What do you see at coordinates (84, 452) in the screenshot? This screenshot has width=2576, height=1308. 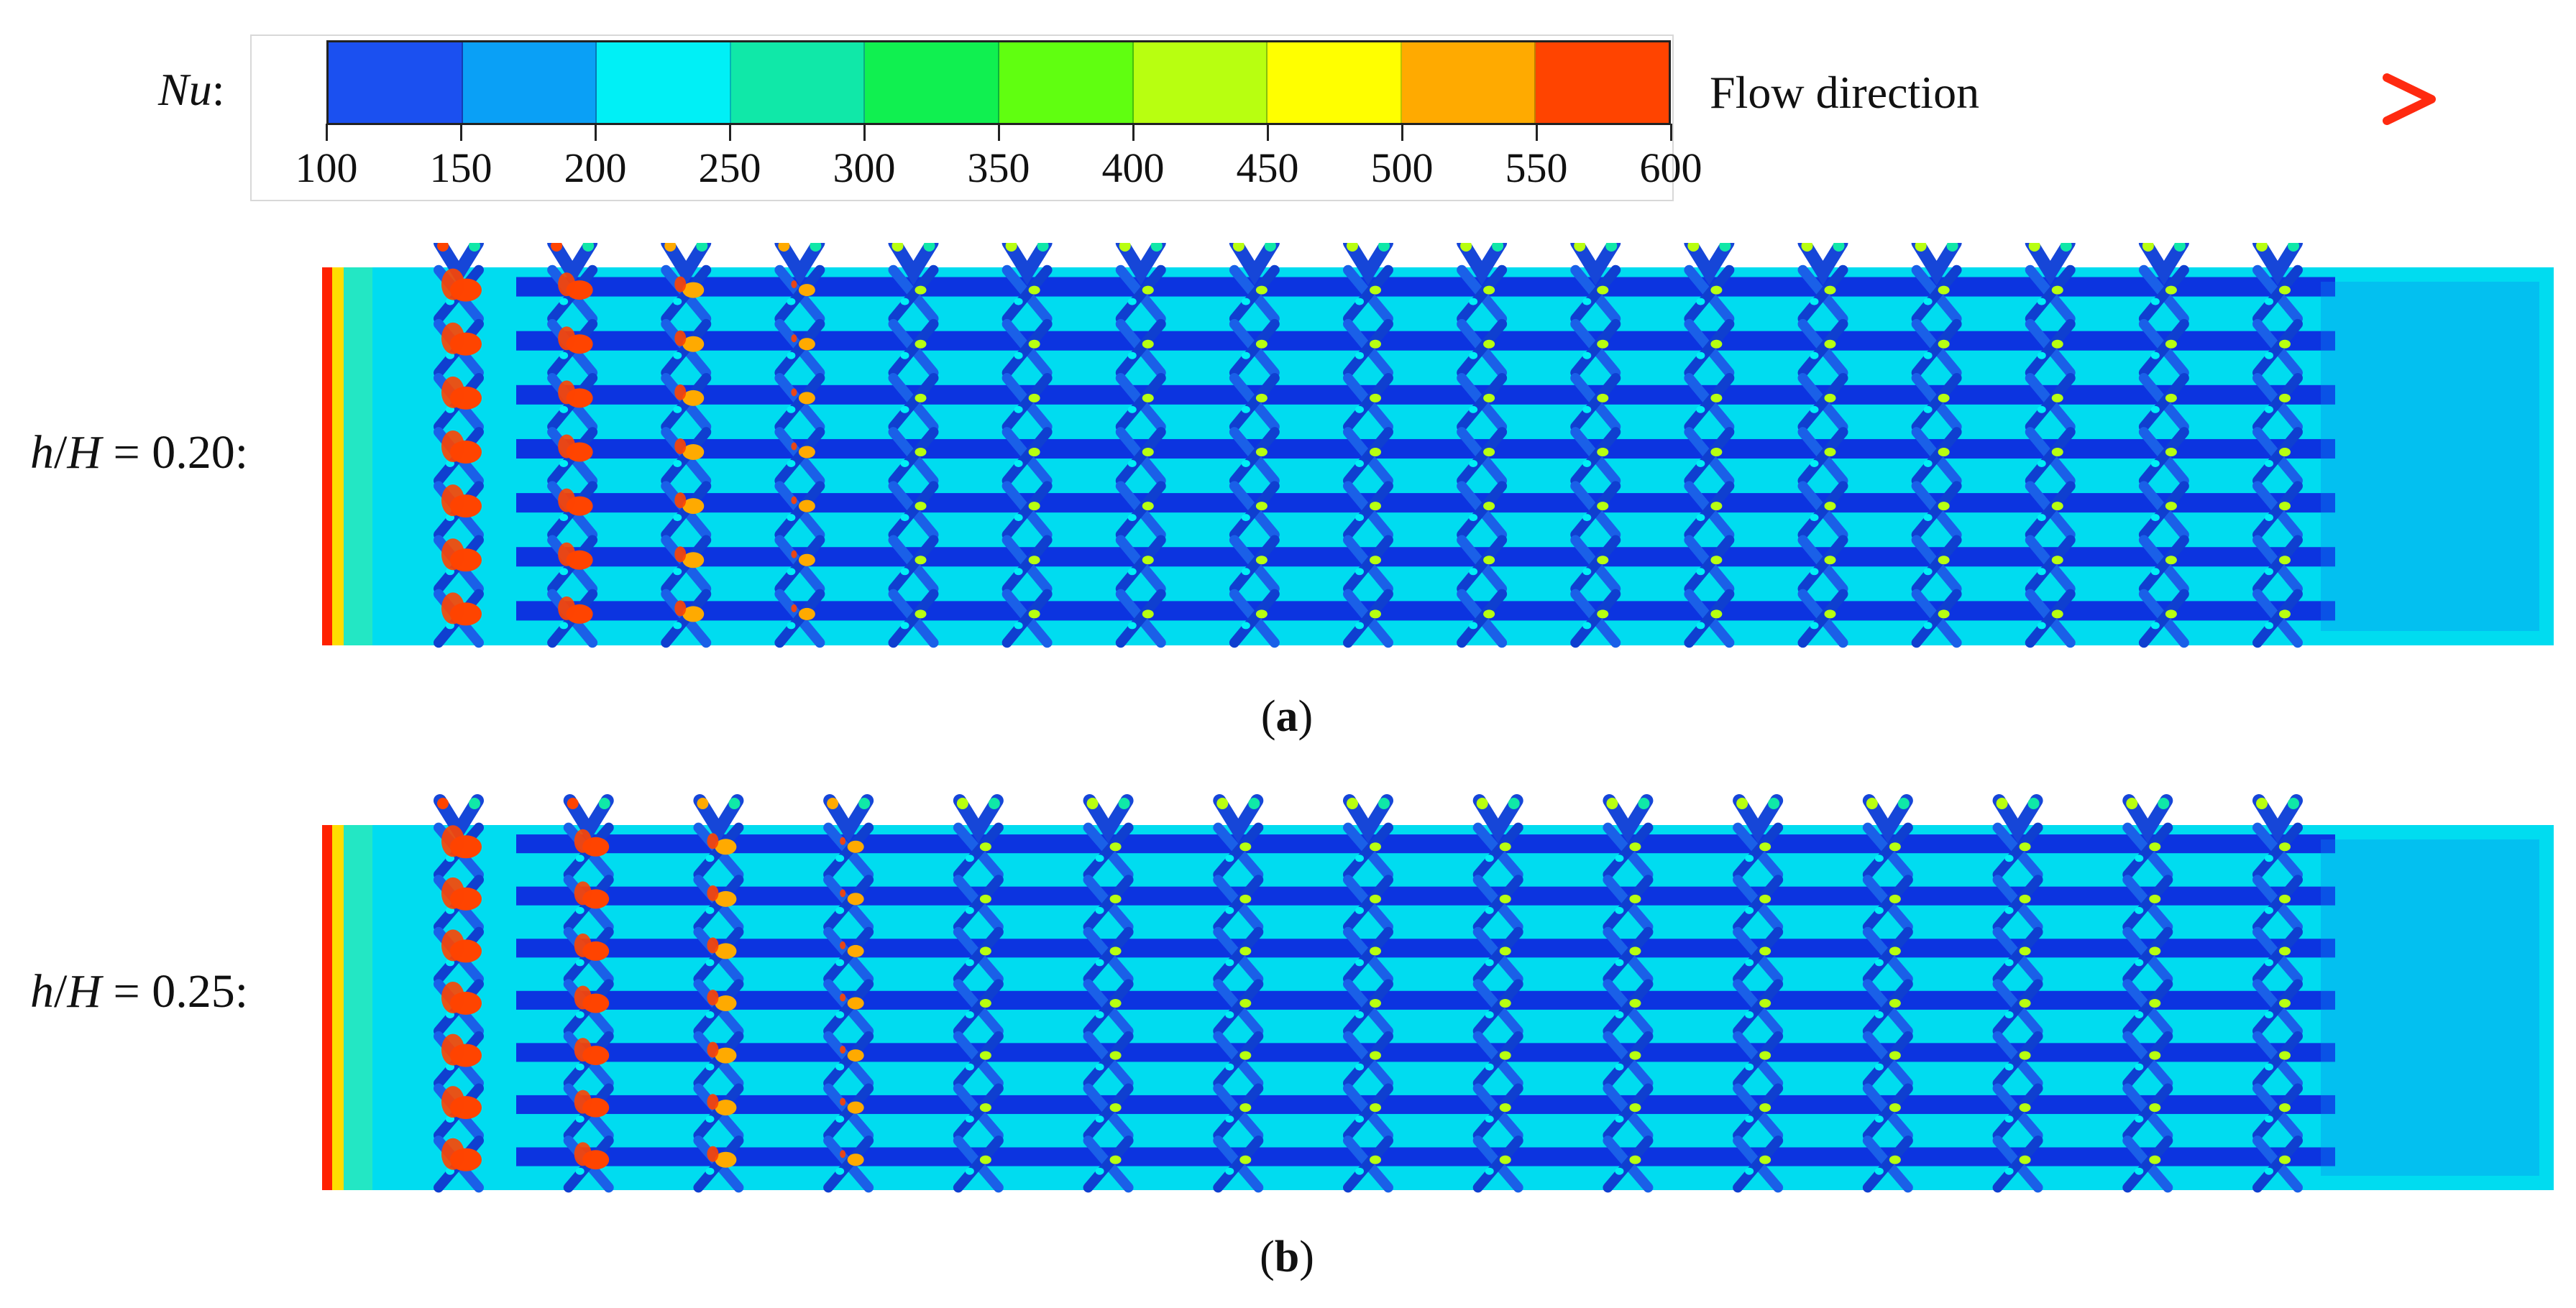 I see `panel-a-var-H: H` at bounding box center [84, 452].